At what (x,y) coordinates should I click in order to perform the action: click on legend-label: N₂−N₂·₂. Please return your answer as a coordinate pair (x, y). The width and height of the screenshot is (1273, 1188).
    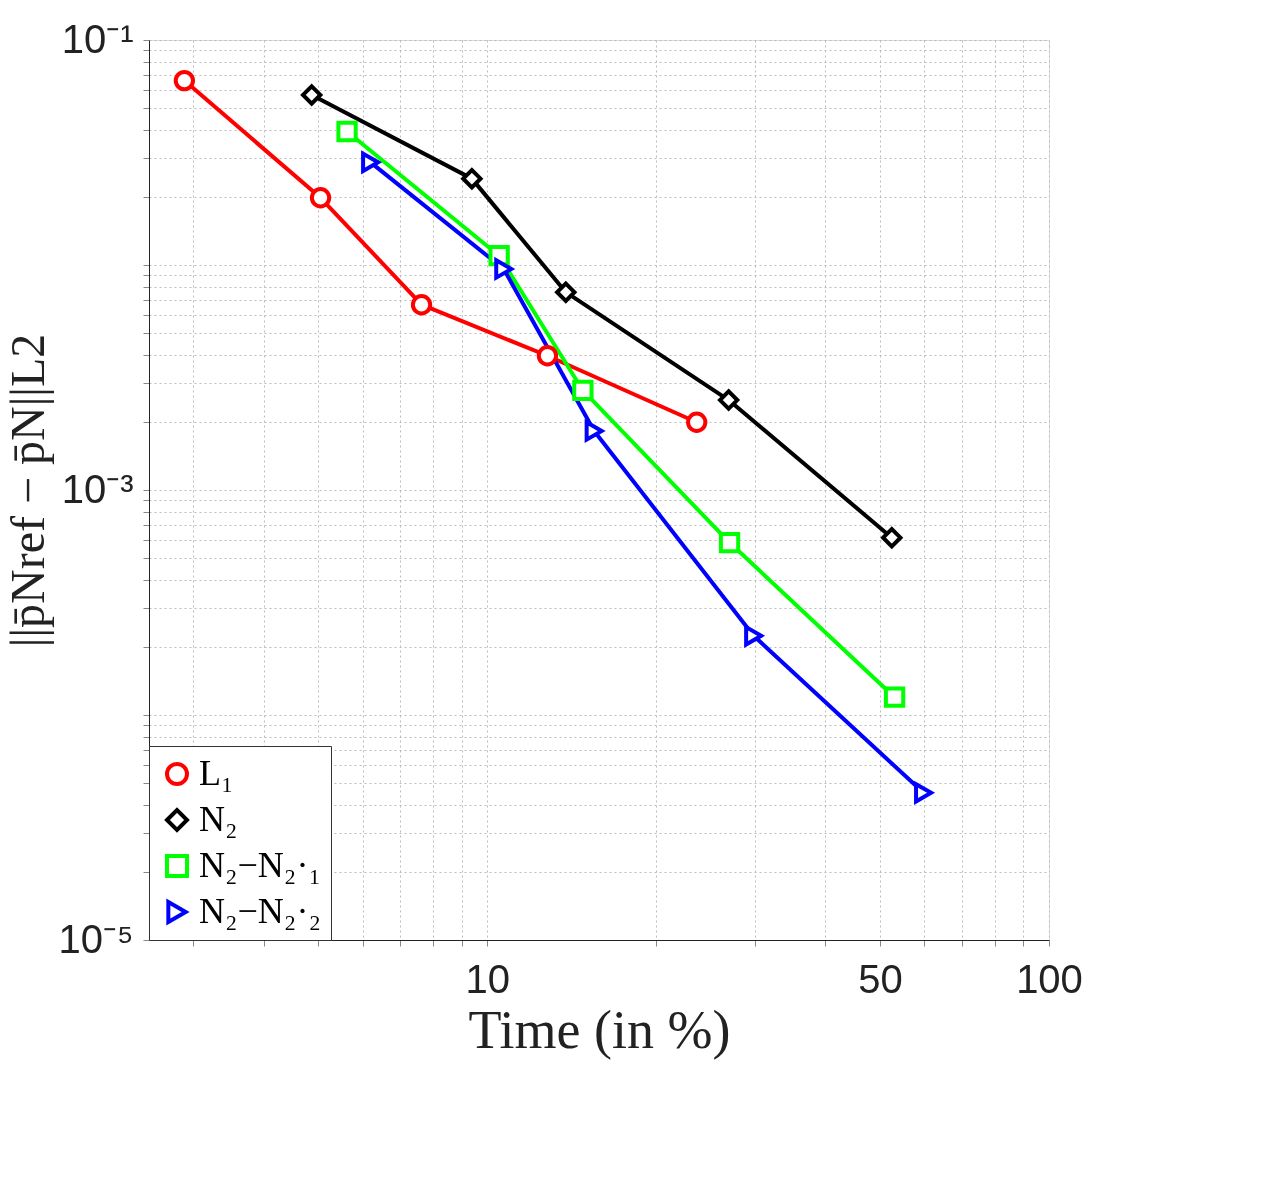
    Looking at the image, I should click on (260, 911).